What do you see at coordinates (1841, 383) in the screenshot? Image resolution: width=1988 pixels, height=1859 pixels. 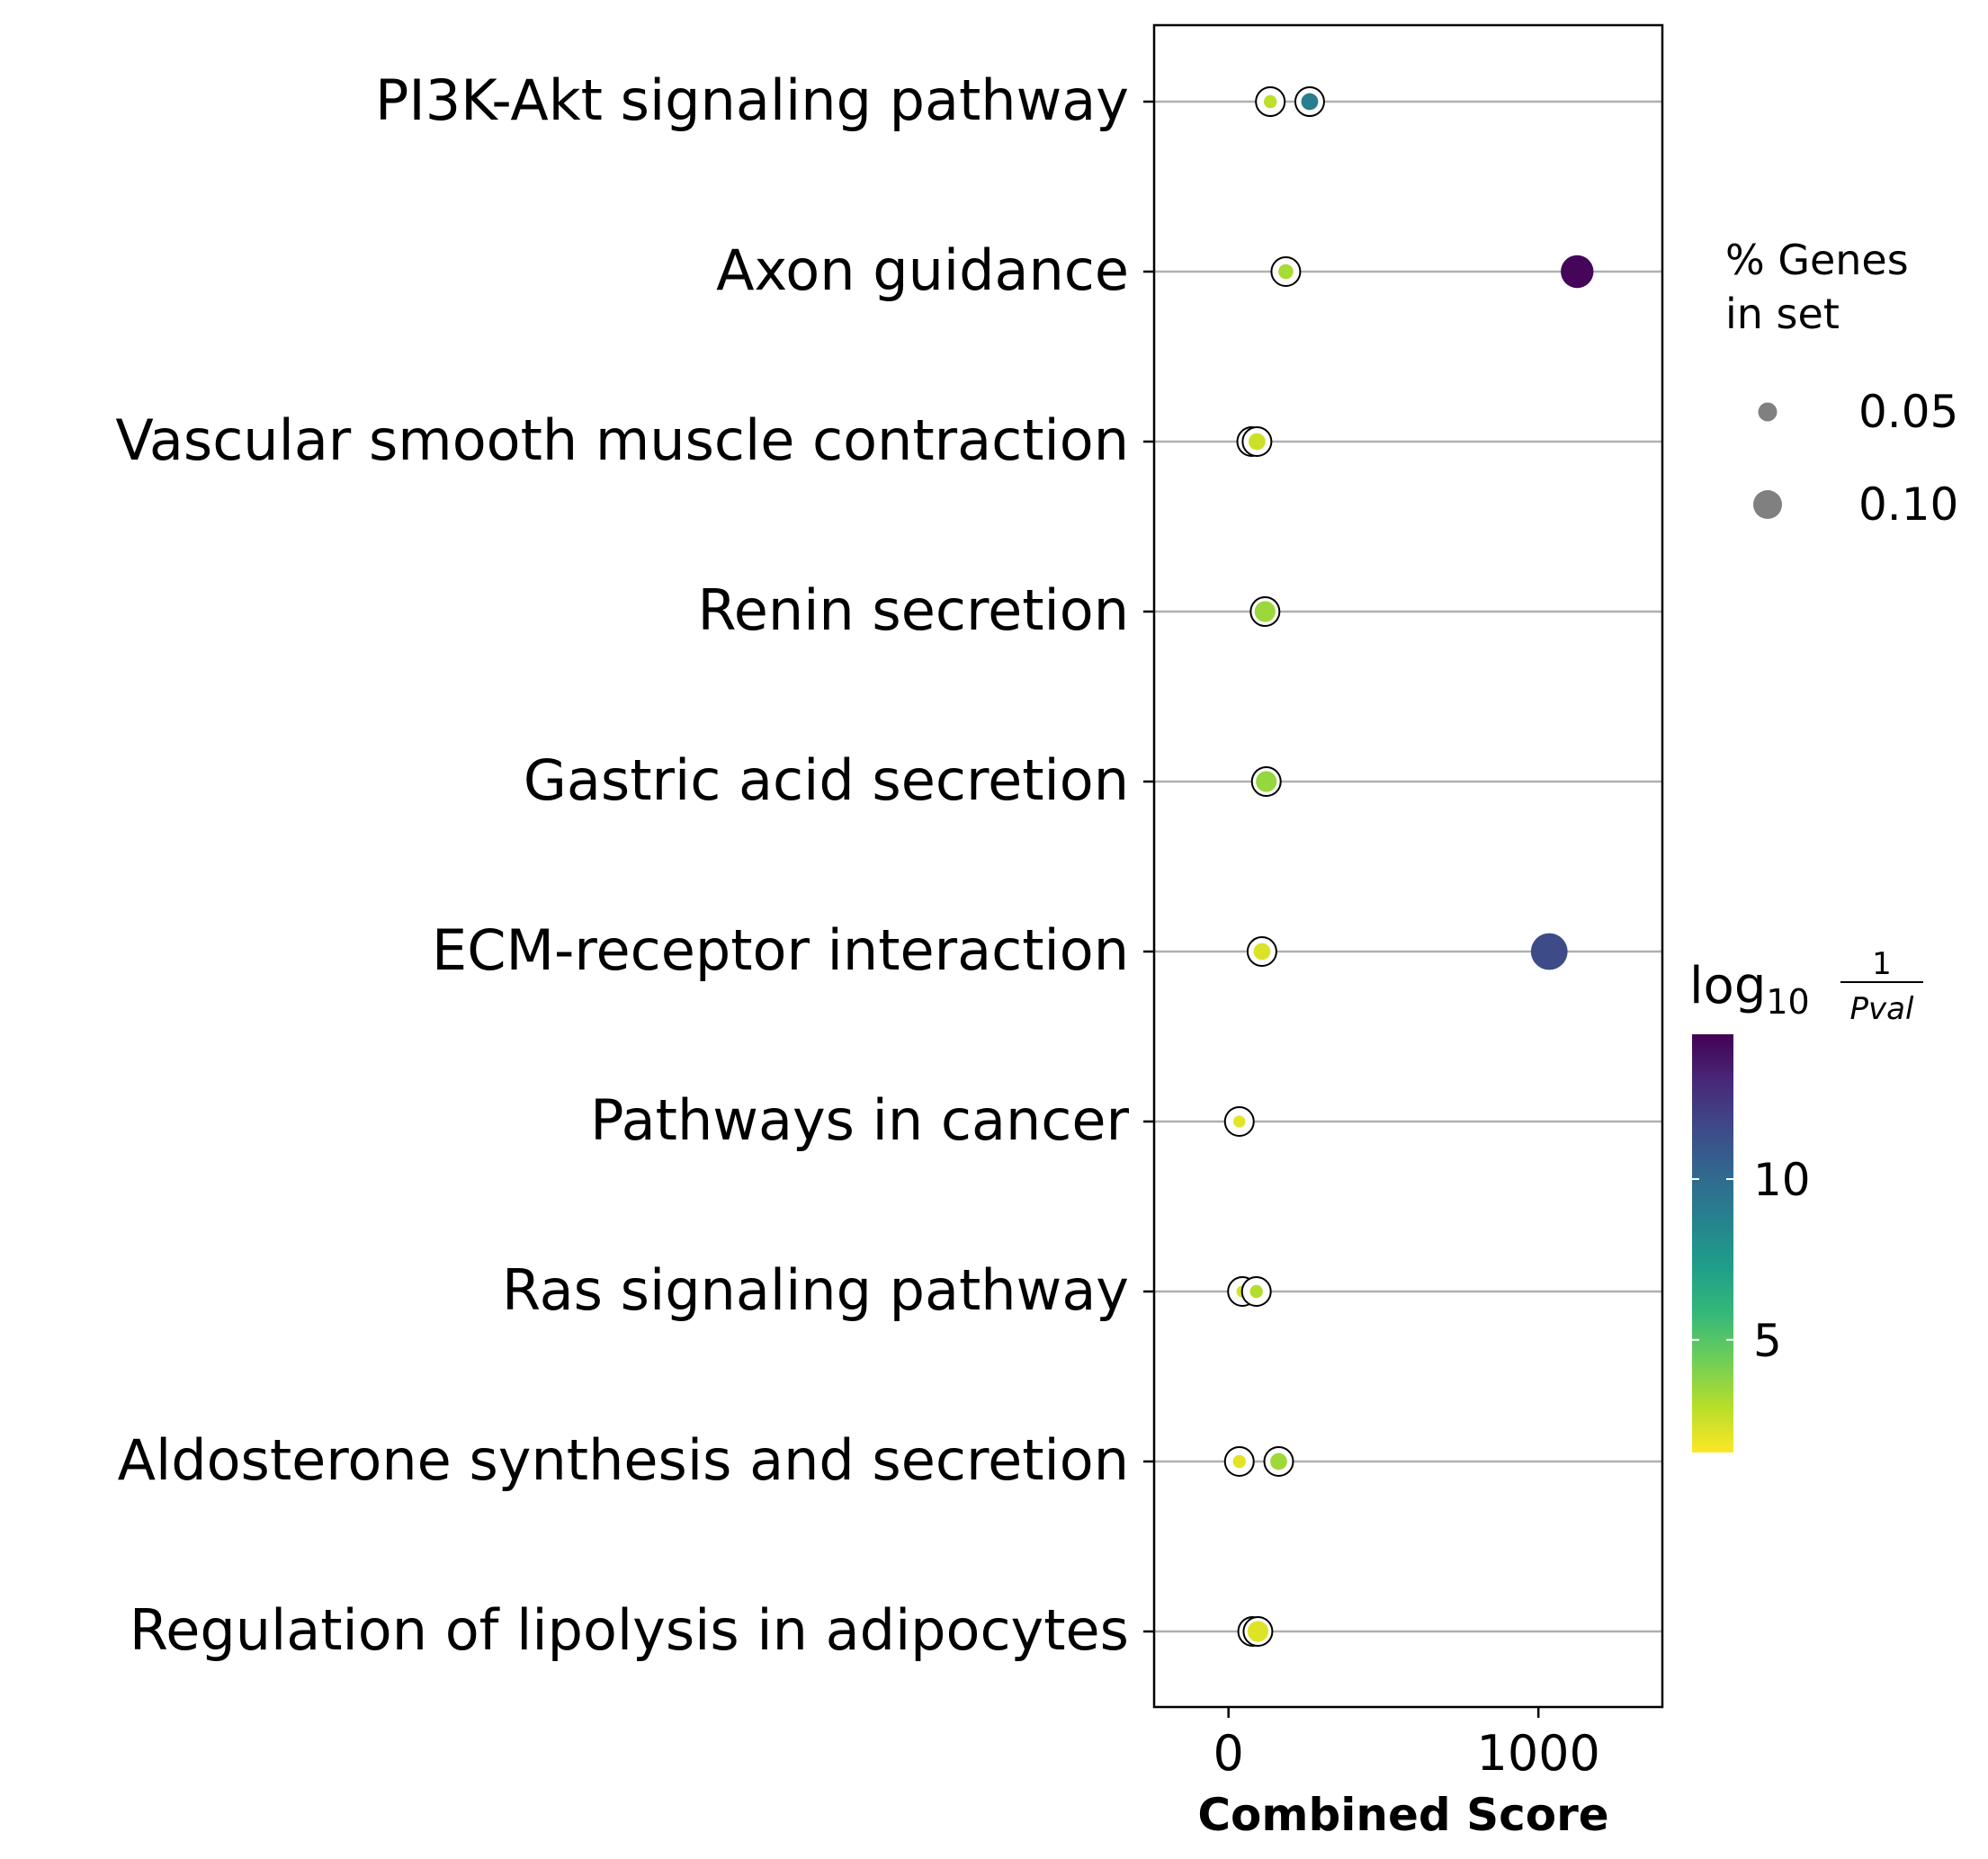 I see `size-legend: % Genes in set 0.05 0.10` at bounding box center [1841, 383].